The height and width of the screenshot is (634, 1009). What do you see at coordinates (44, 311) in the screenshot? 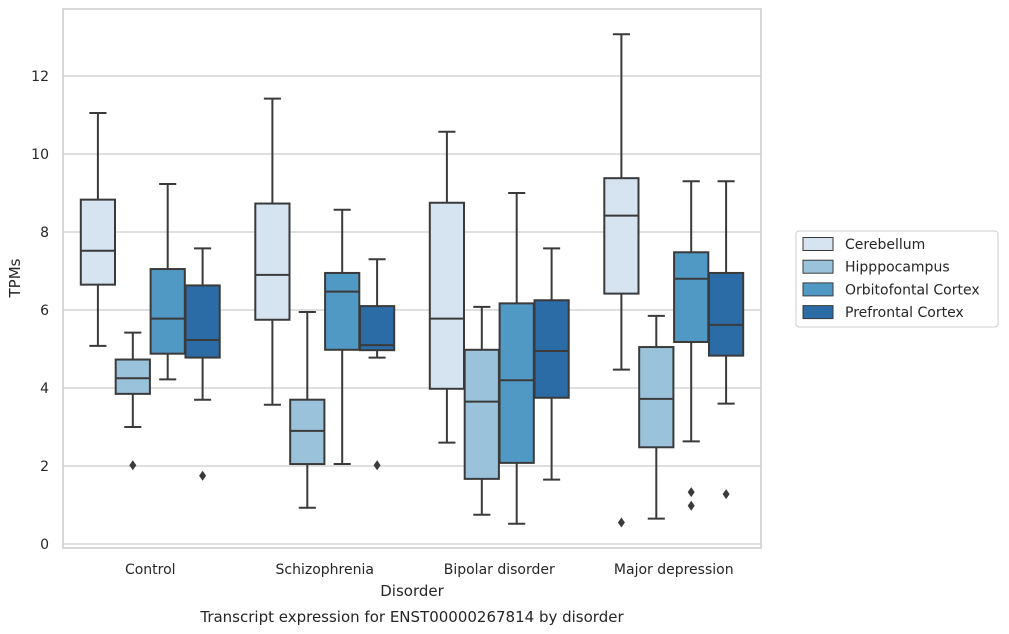
I see `y-tick-label: 6` at bounding box center [44, 311].